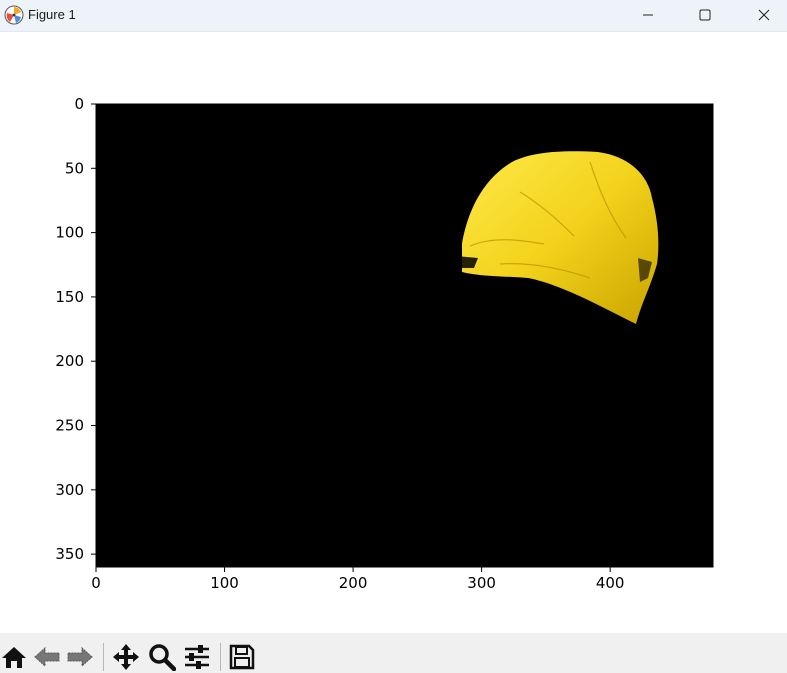 The width and height of the screenshot is (787, 673). I want to click on x-tick-label: 100, so click(224, 583).